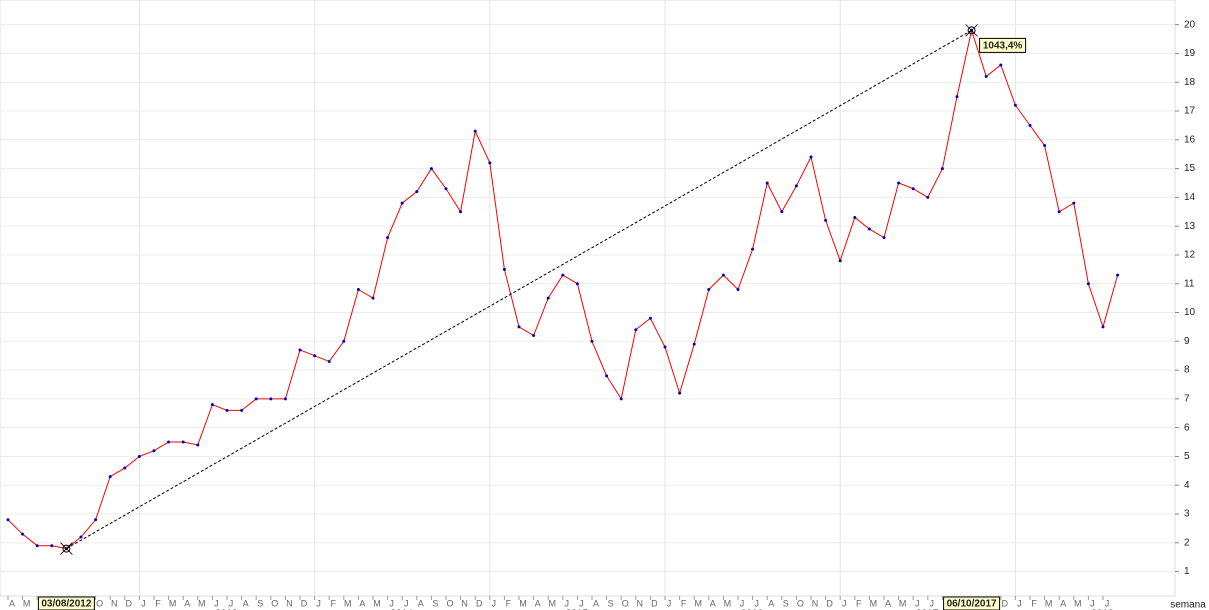  I want to click on x-tick-label: S, so click(435, 603).